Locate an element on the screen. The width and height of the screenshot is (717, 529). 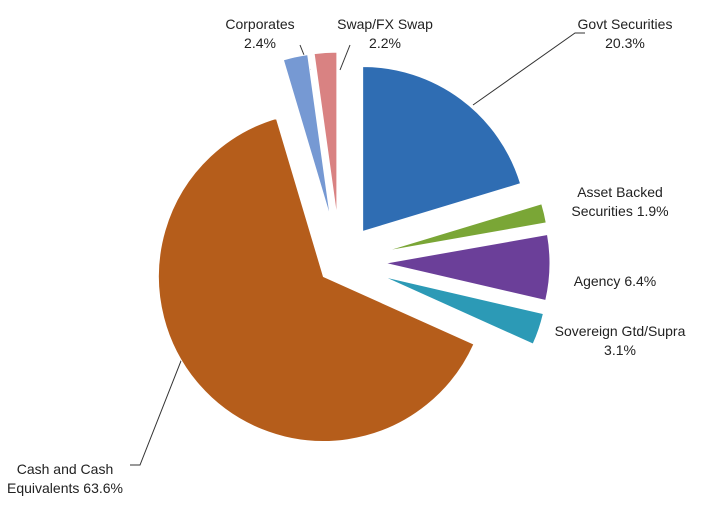
category-name: Agency is located at coordinates (597, 281).